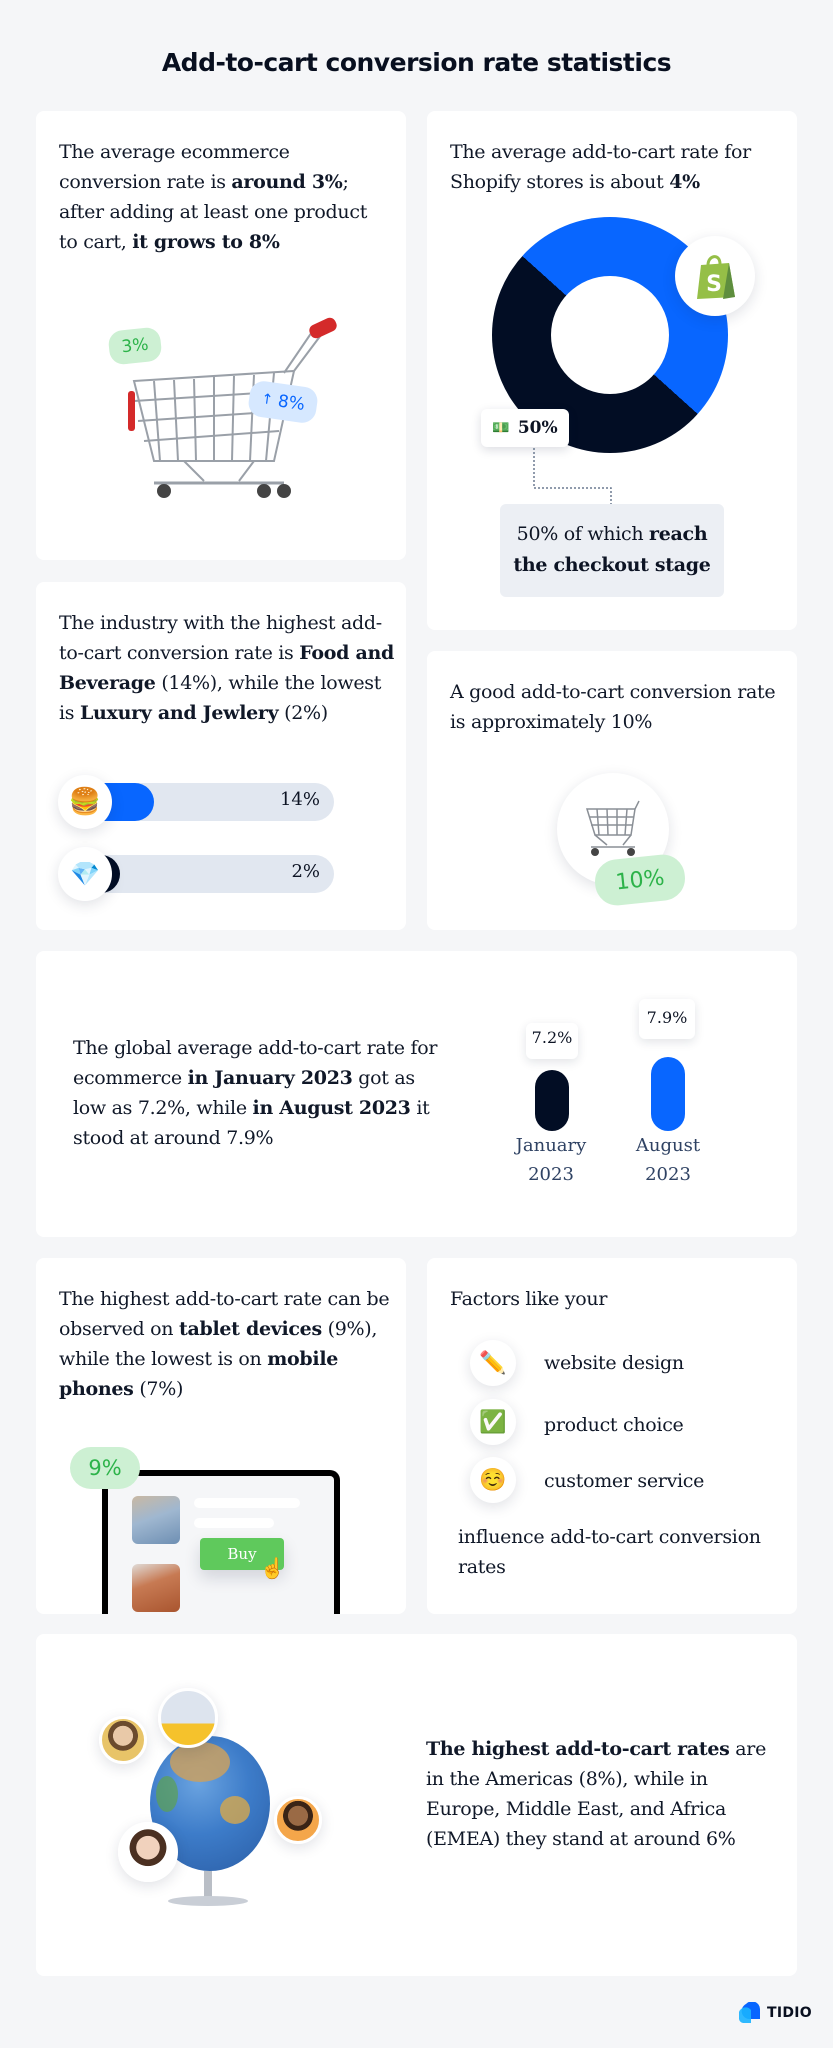 The image size is (833, 2048). I want to click on burger-icon: 🍔, so click(85, 802).